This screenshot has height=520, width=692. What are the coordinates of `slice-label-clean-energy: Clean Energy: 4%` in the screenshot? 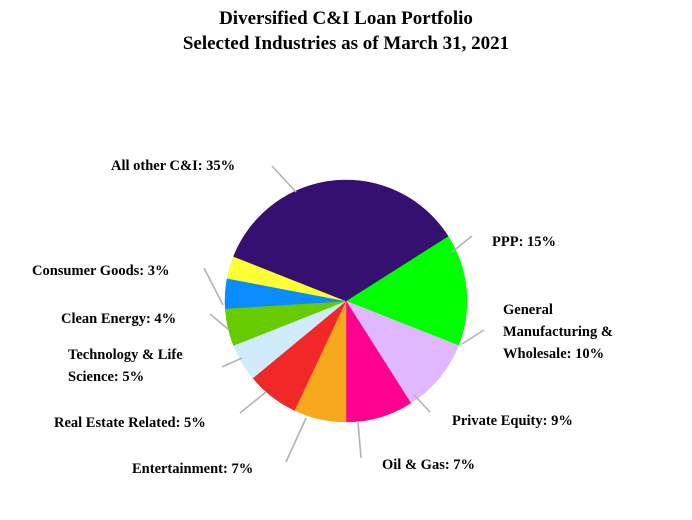 It's located at (118, 319).